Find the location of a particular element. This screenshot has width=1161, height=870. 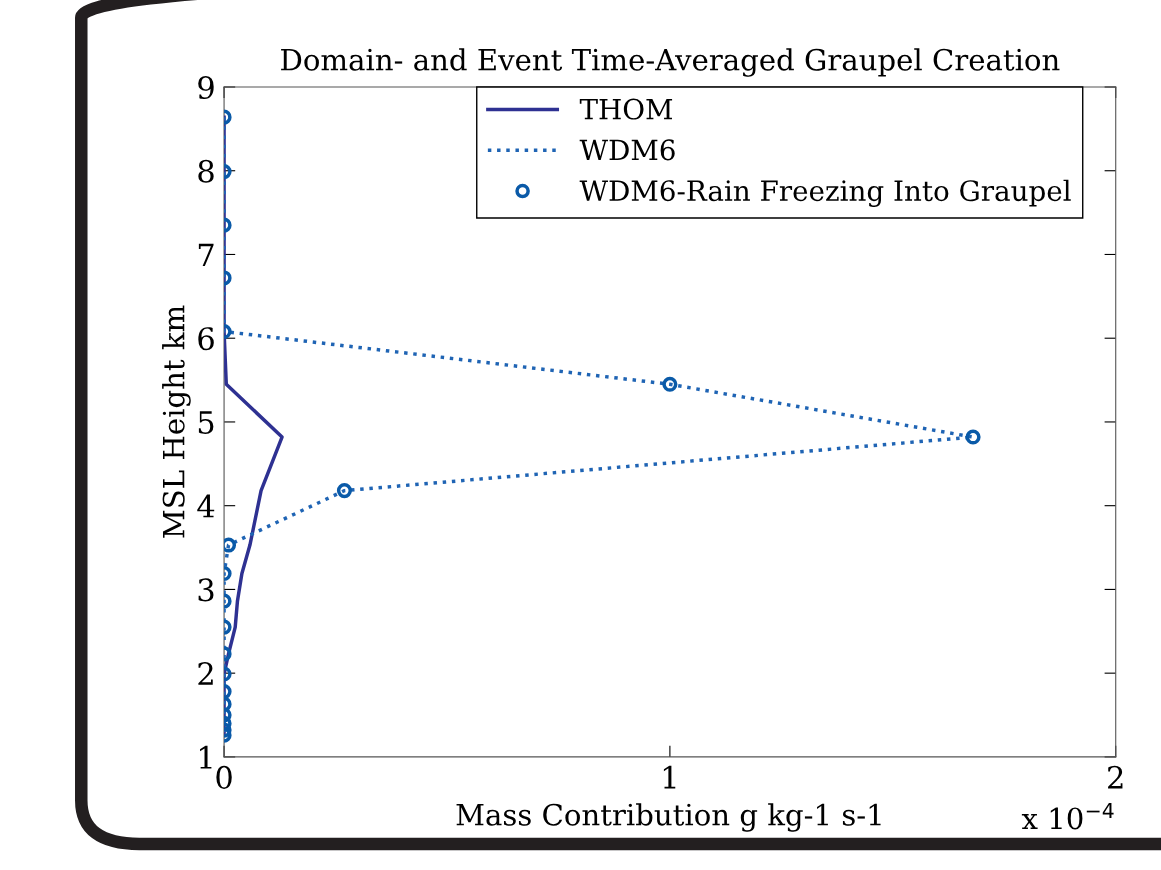

y-tick-label: 6 is located at coordinates (206, 339).